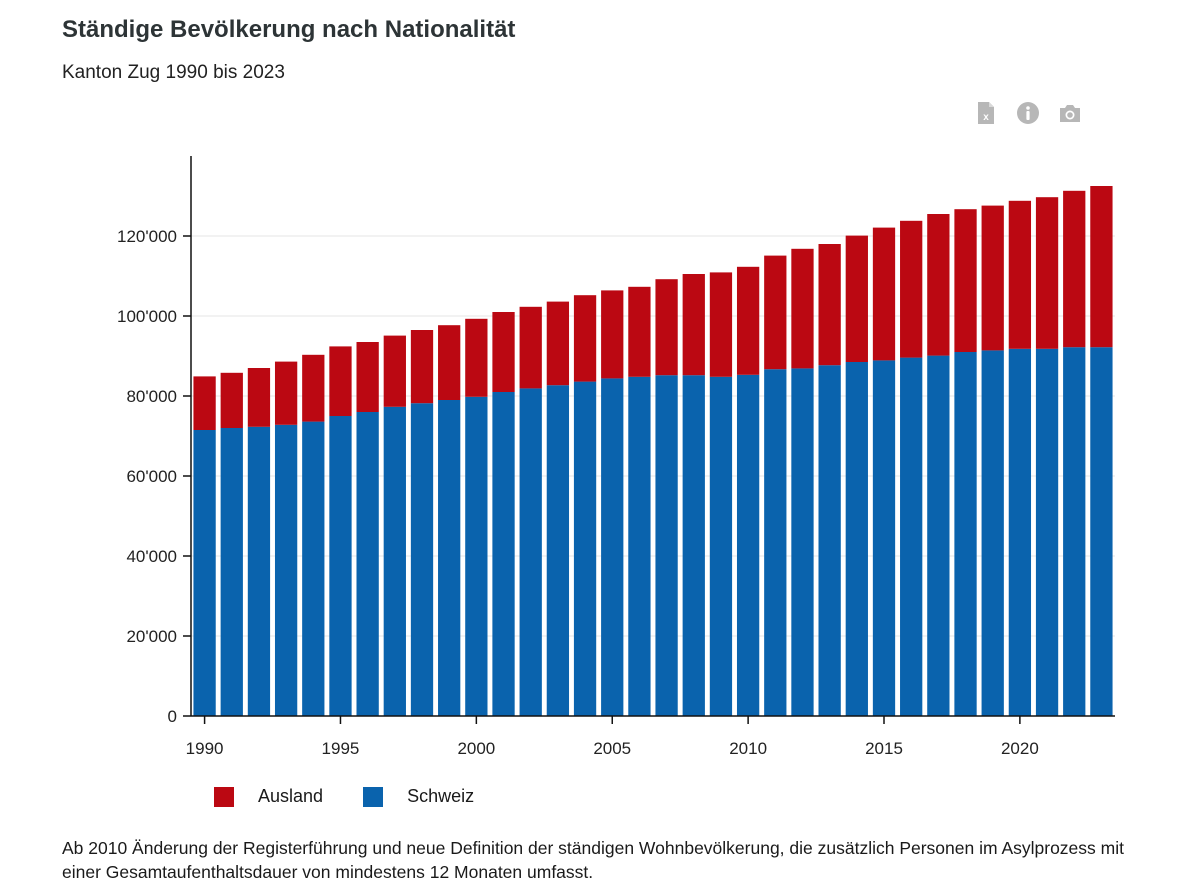  Describe the element at coordinates (938, 535) in the screenshot. I see `bar-schweiz-2017` at that location.